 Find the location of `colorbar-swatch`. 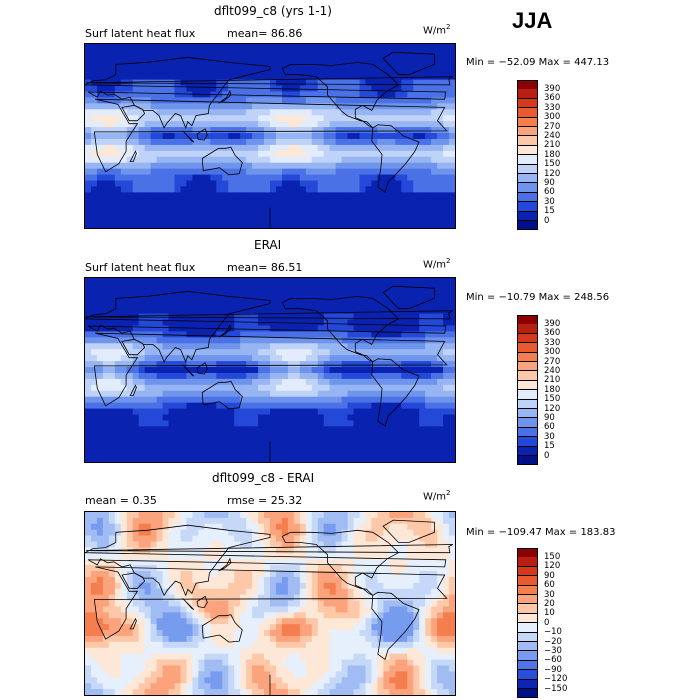

colorbar-swatch is located at coordinates (527, 338).